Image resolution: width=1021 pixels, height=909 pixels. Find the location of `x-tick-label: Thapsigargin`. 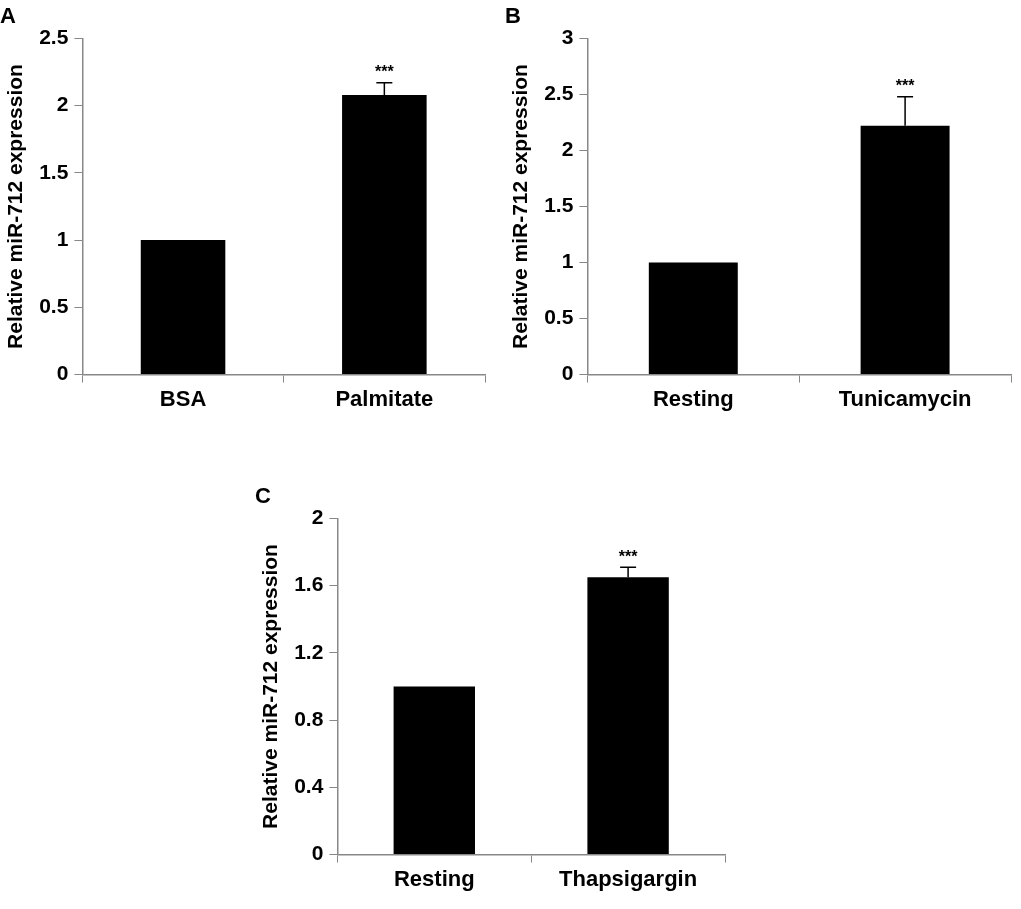

x-tick-label: Thapsigargin is located at coordinates (628, 878).